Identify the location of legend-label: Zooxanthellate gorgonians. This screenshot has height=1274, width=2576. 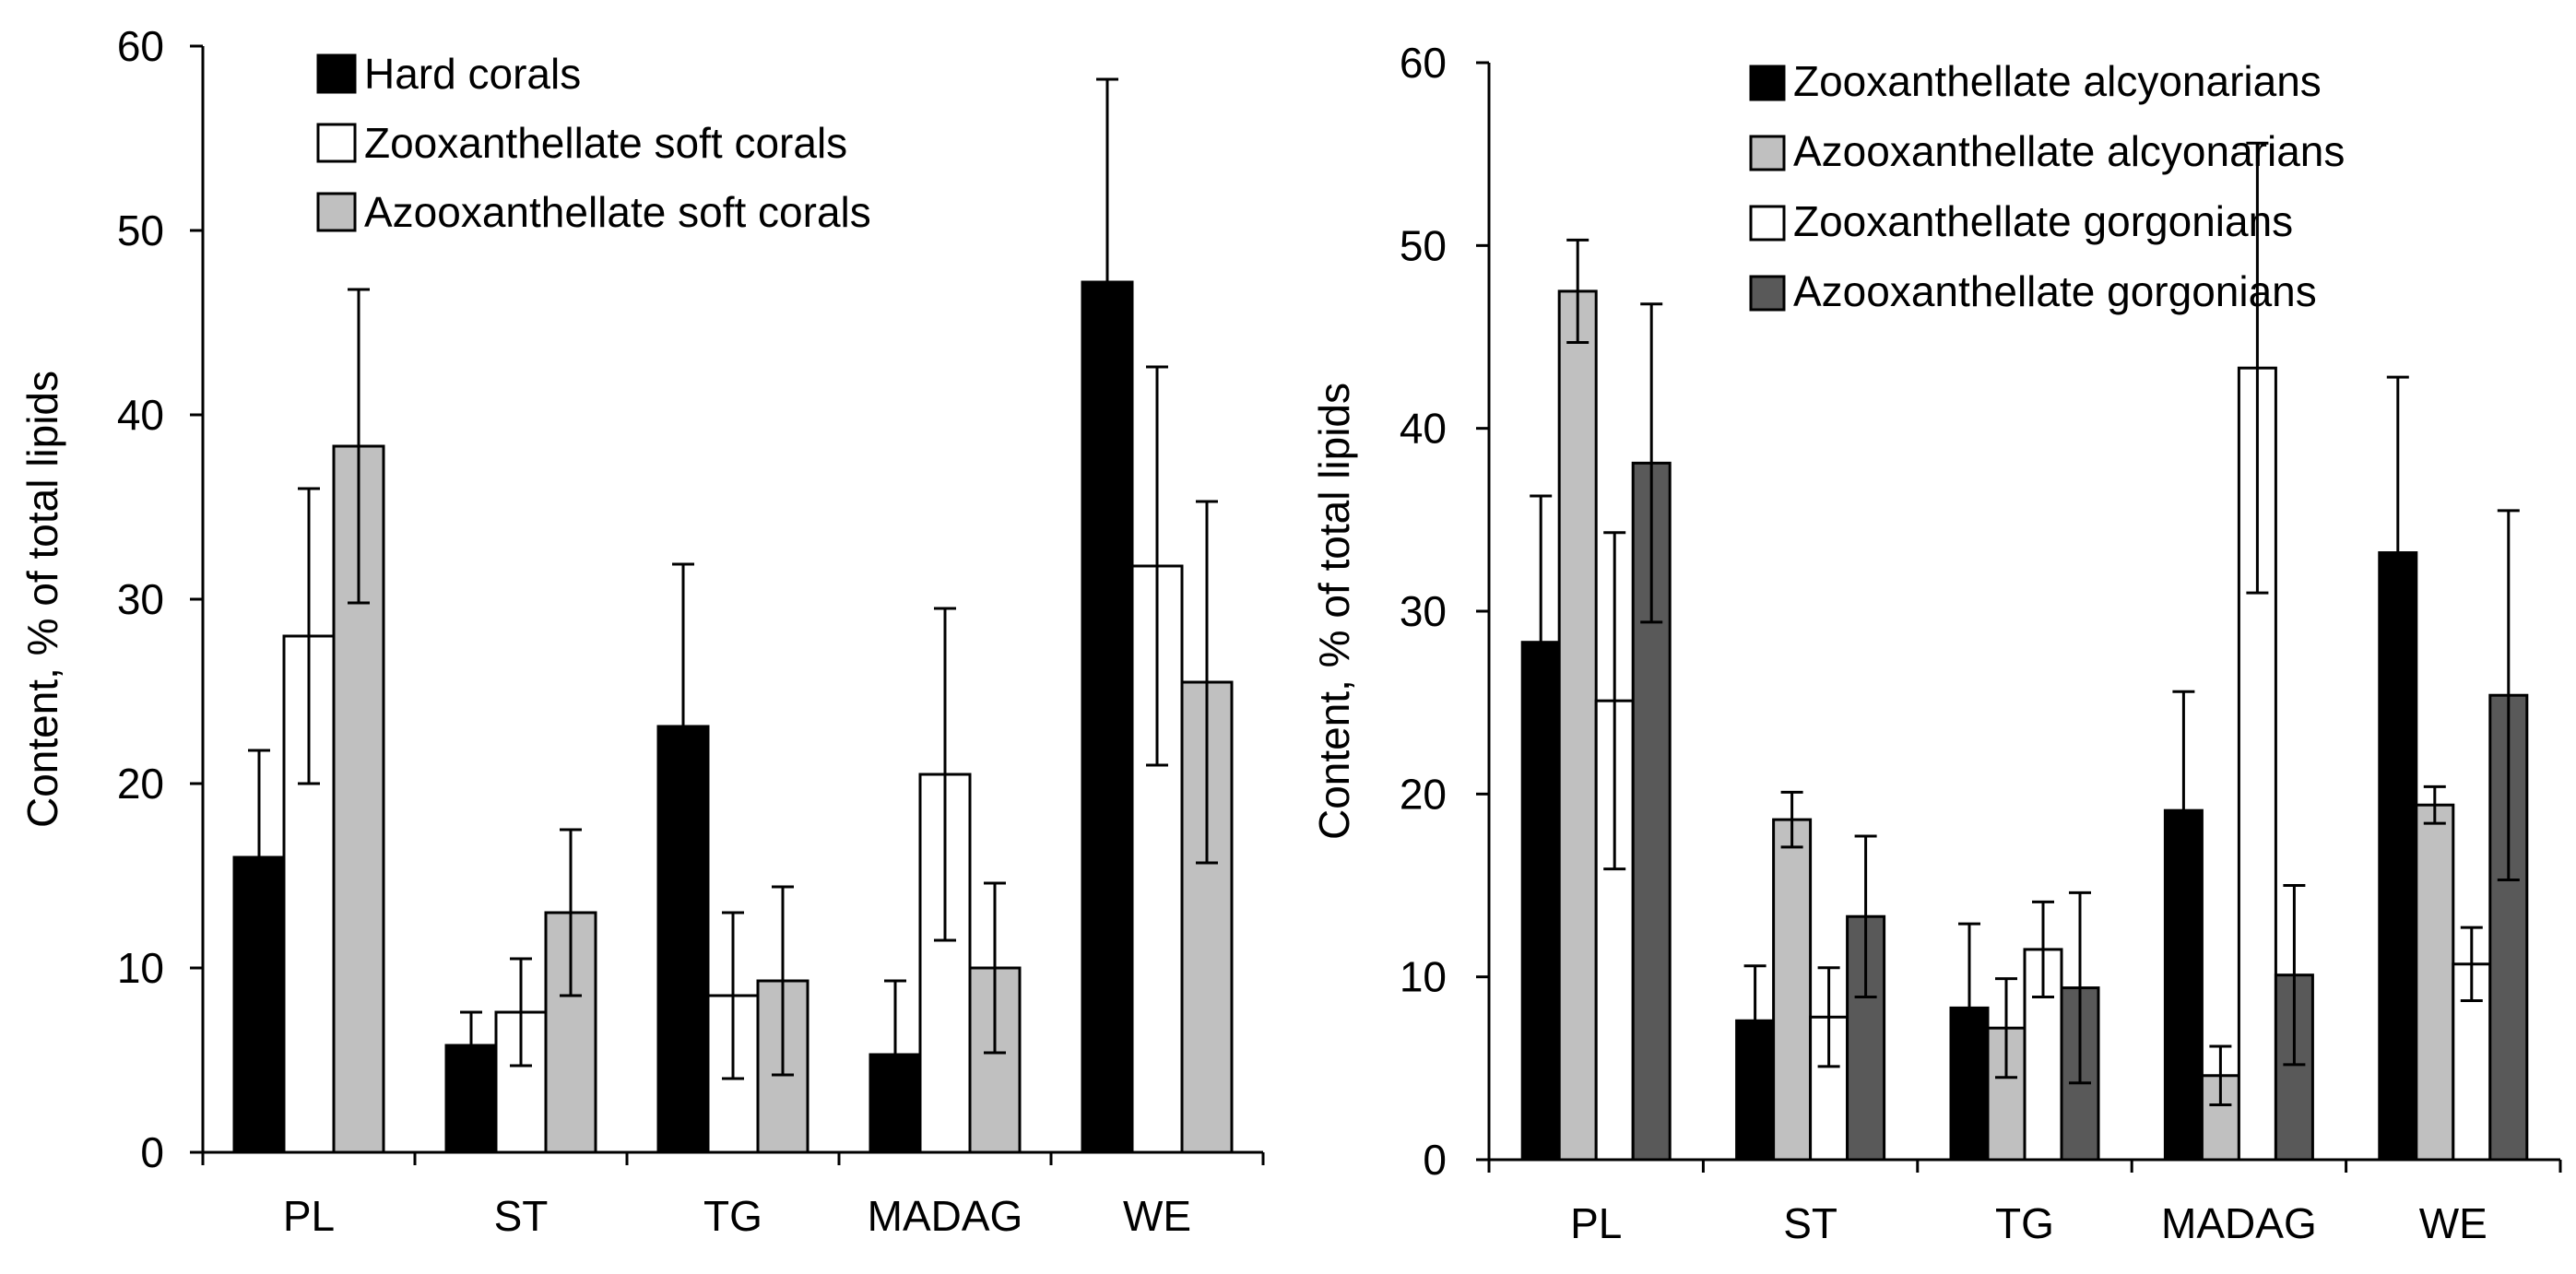
(2043, 221).